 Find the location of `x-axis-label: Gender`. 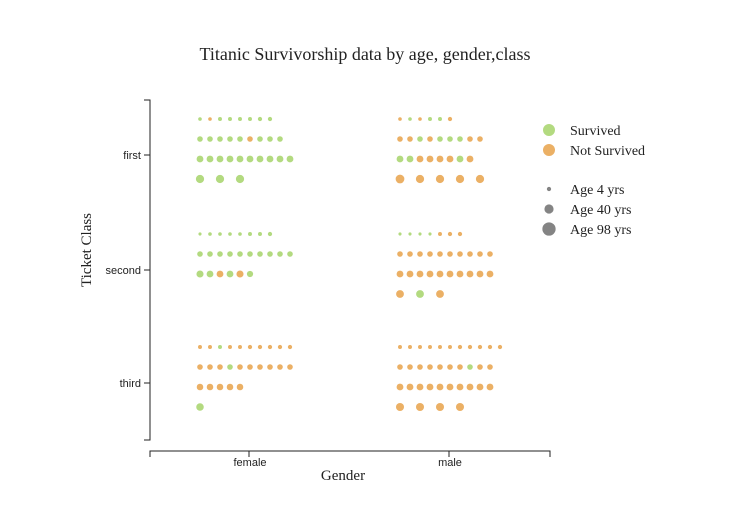

x-axis-label: Gender is located at coordinates (343, 476).